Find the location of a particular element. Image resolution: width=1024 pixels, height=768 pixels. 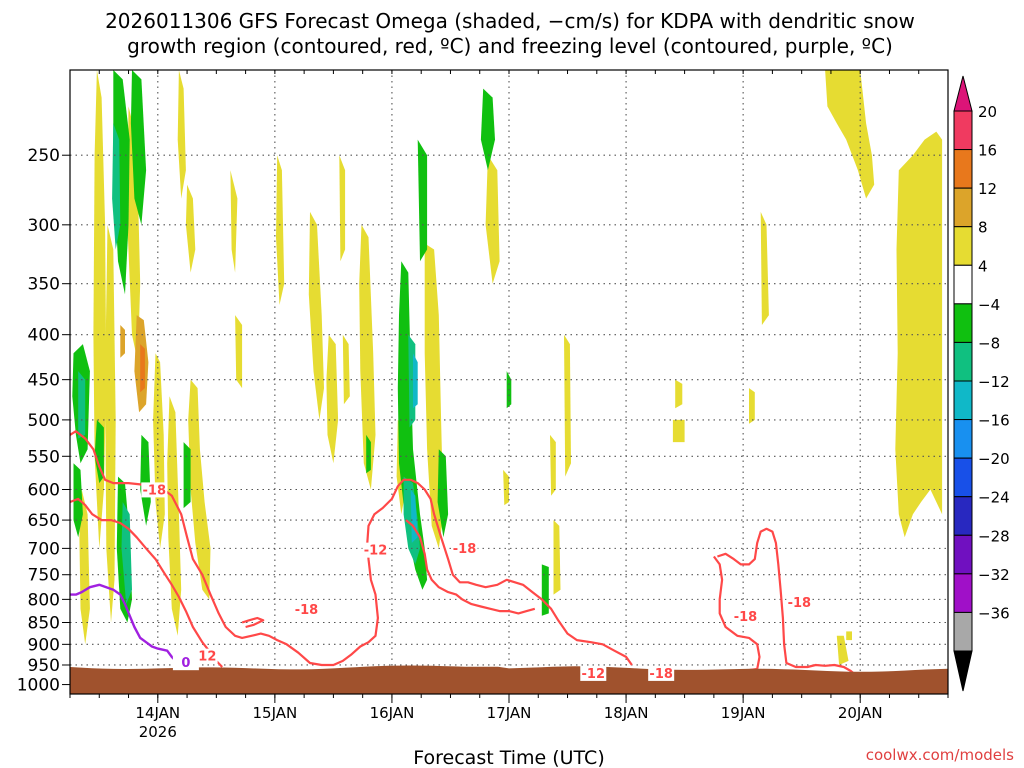

colorbar-label: 16 is located at coordinates (987, 151).